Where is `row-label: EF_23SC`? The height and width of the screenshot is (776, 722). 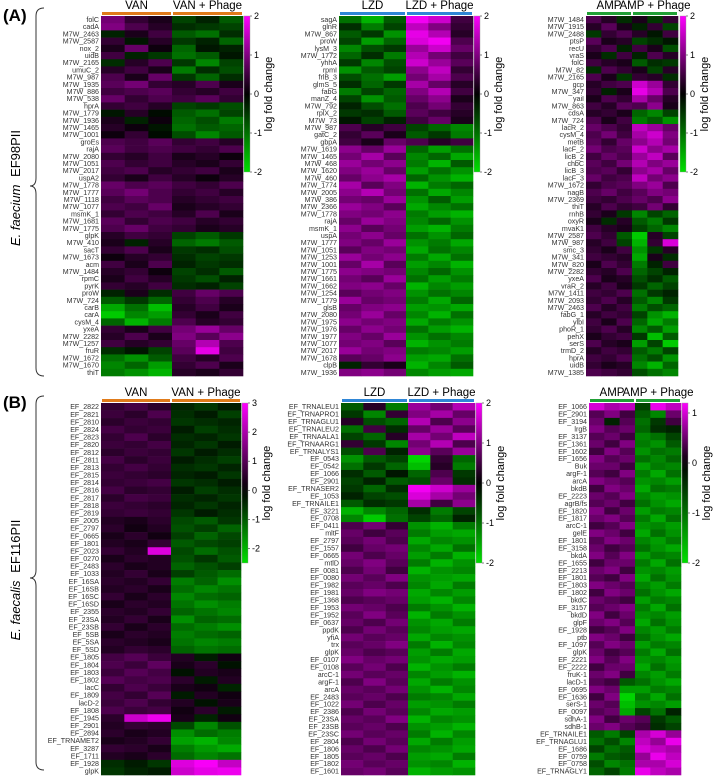
row-label: EF_23SC is located at coordinates (323, 734).